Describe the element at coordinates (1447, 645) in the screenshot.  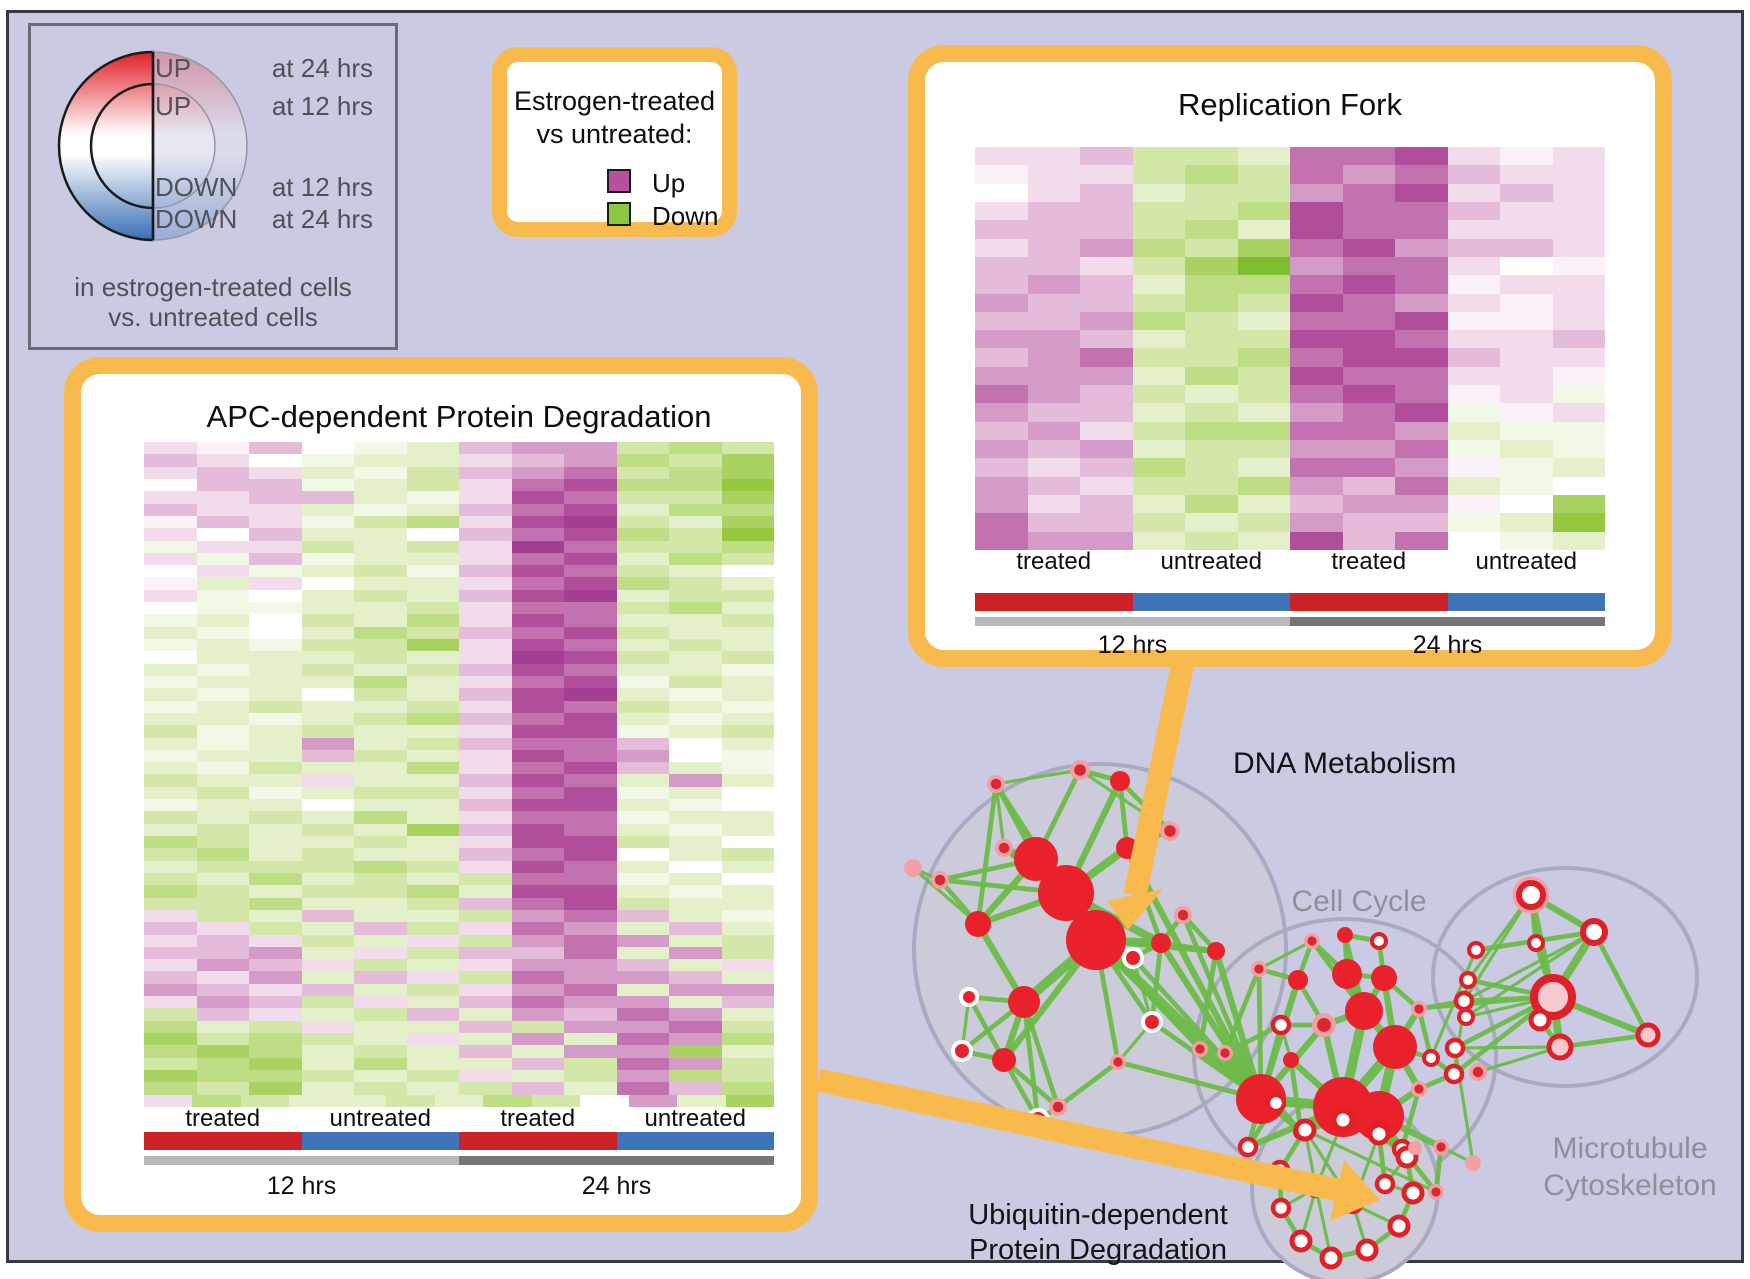
I see `time-label: 24 hrs` at that location.